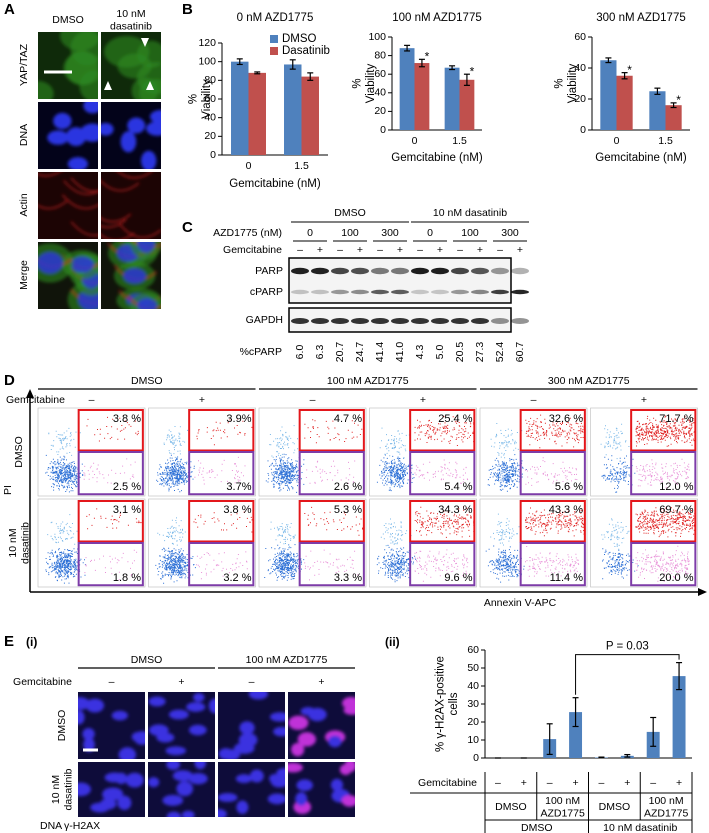 This screenshot has height=833, width=709. I want to click on row-label: Actin, so click(24, 205).